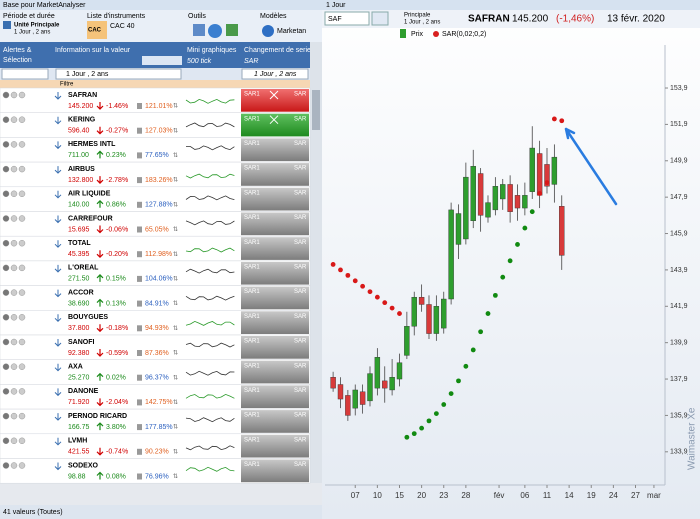 The width and height of the screenshot is (700, 519). Describe the element at coordinates (436, 34) in the screenshot. I see `legend-sar-icon` at that location.